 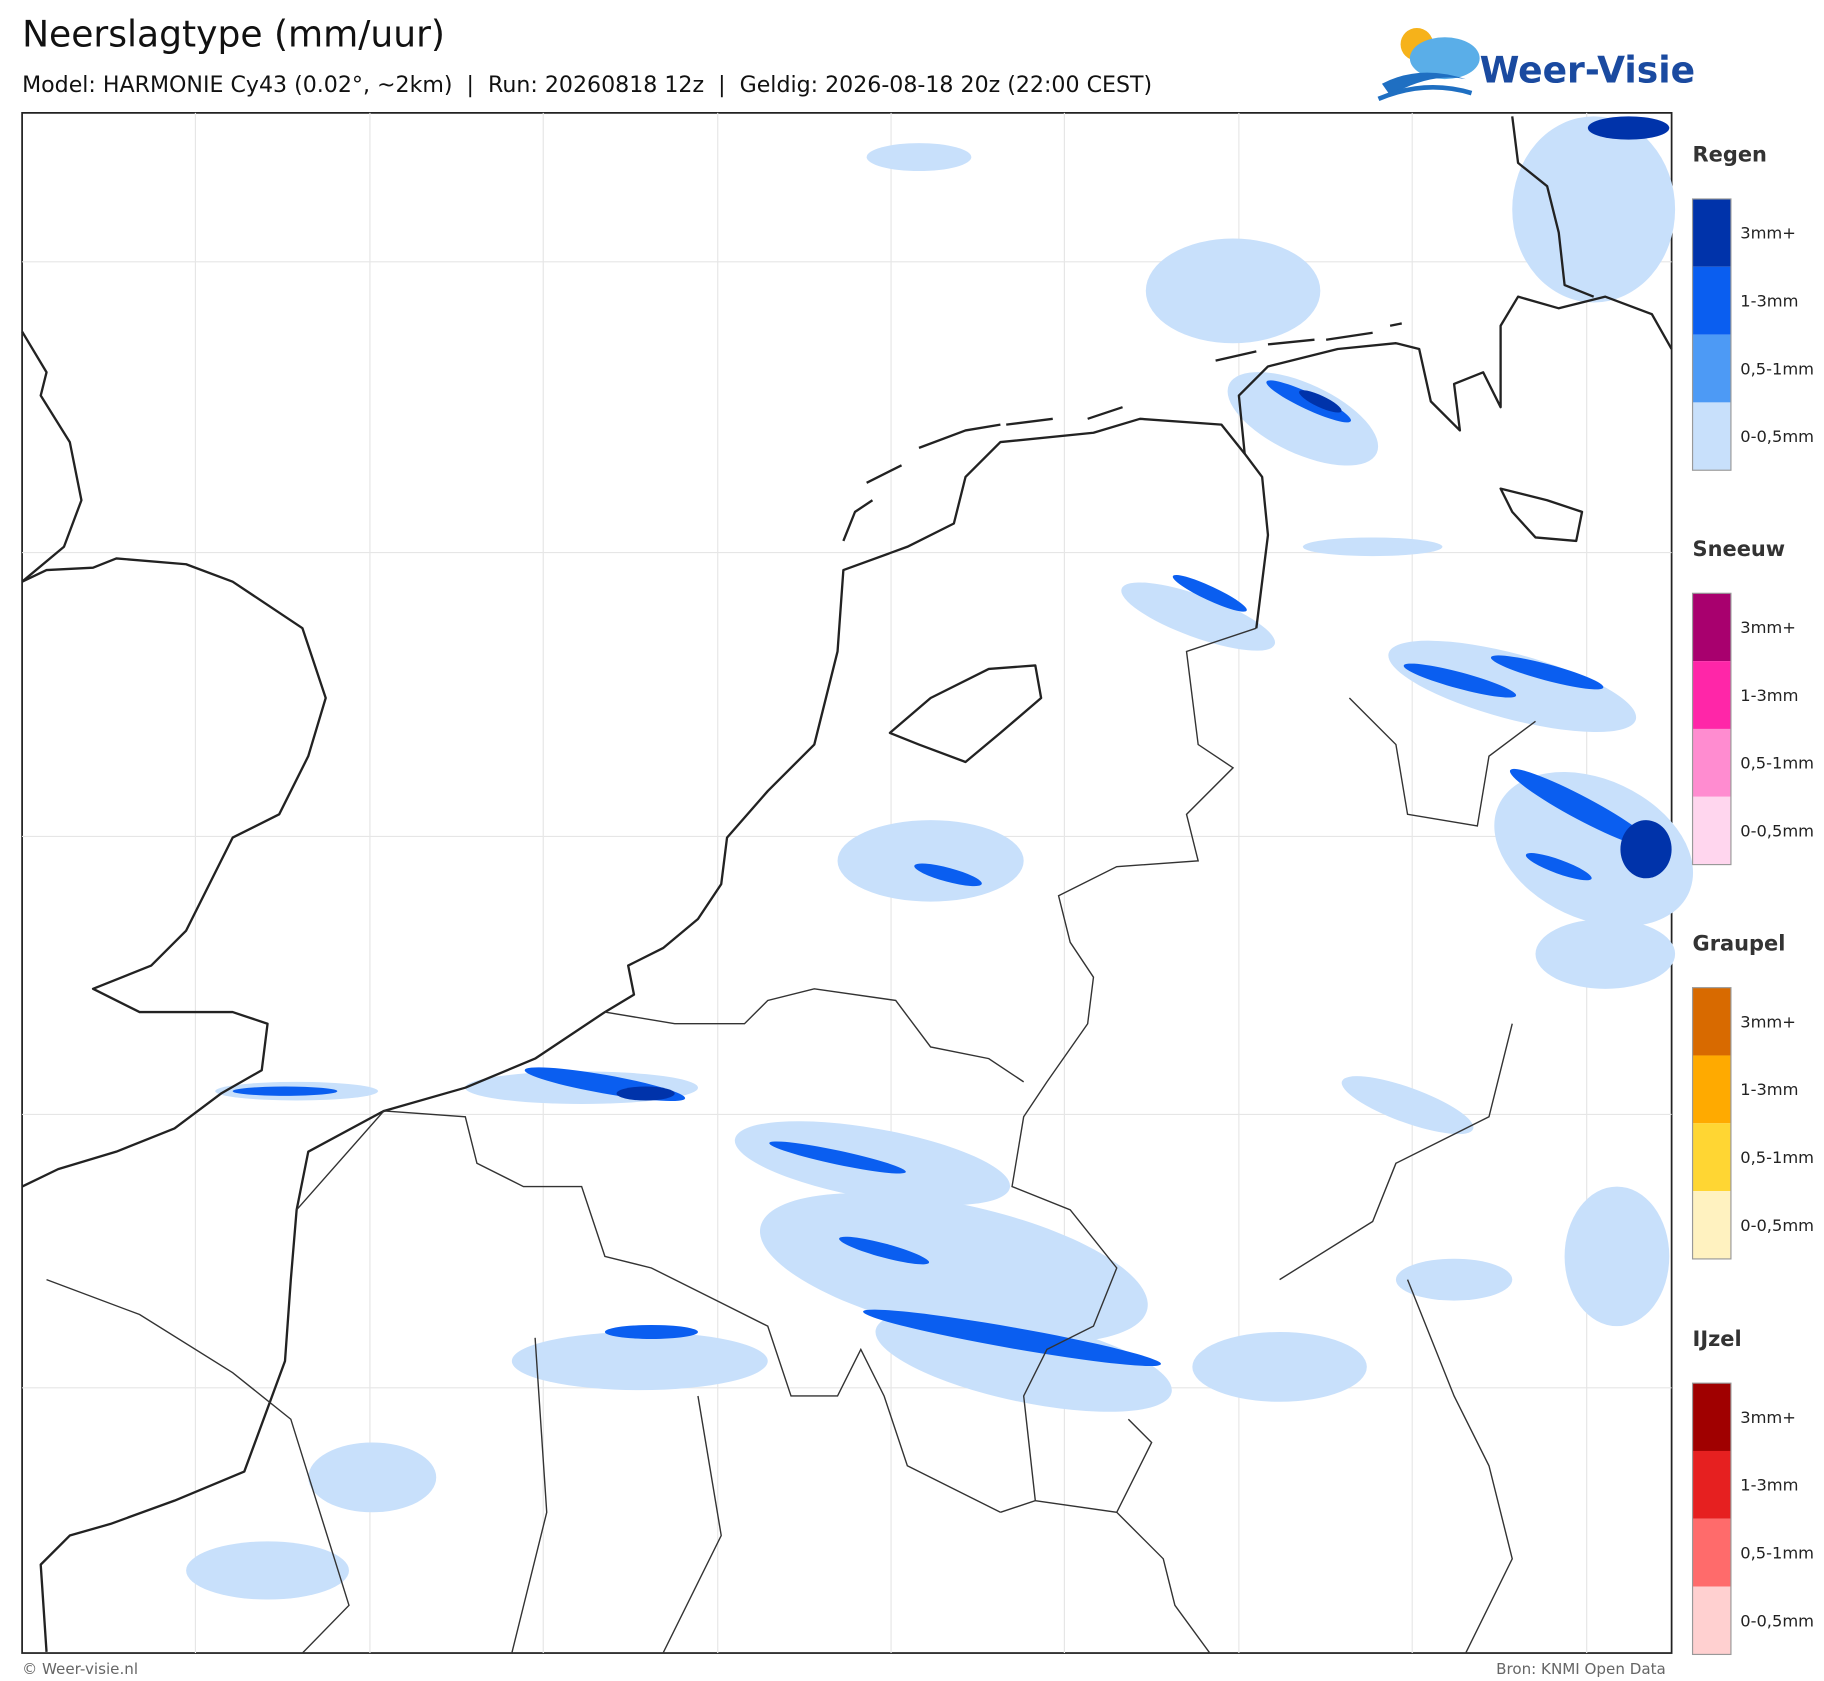 What do you see at coordinates (233, 35) in the screenshot?
I see `title: Neerslagtype (mm/uur)` at bounding box center [233, 35].